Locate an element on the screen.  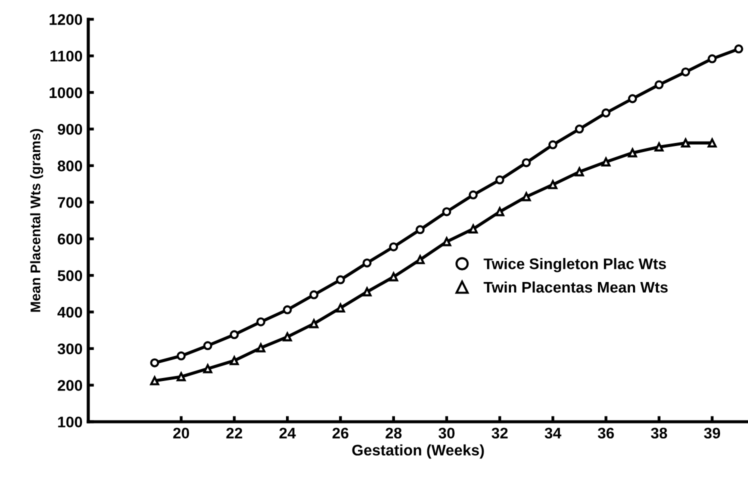
legend-label: Twin Placentas Mean Wts is located at coordinates (576, 287).